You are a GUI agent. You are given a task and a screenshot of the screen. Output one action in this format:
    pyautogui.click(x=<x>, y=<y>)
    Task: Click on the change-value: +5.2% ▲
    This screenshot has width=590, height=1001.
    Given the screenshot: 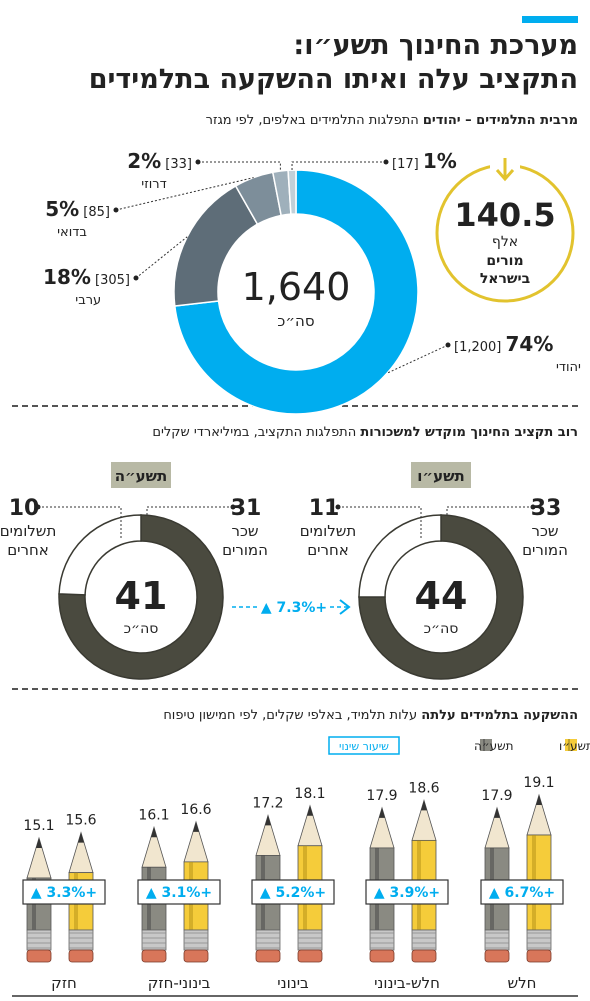 What is the action you would take?
    pyautogui.click(x=293, y=893)
    